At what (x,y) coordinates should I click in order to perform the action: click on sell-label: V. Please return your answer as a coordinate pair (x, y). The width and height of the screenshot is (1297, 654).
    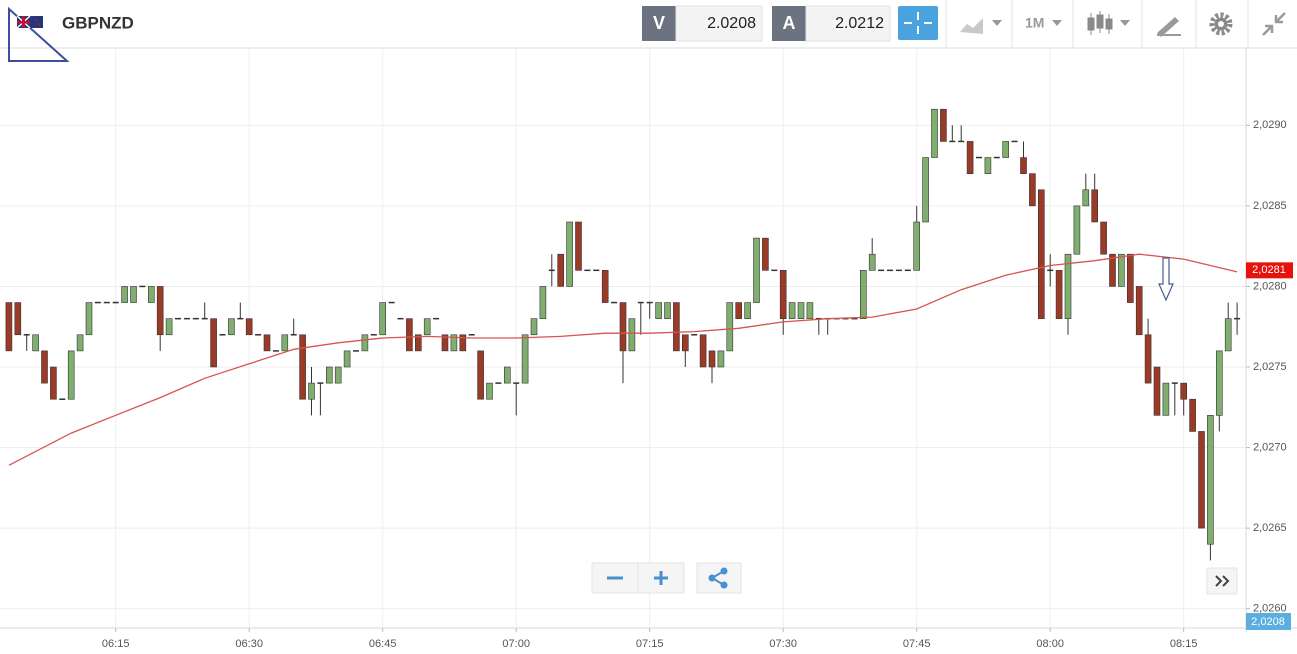
    Looking at the image, I should click on (659, 23).